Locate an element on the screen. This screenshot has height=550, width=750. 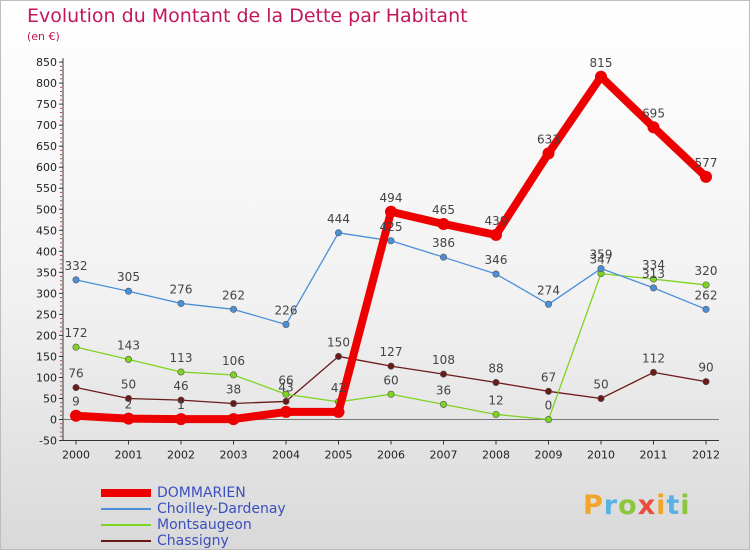
legend-item: Chassigny is located at coordinates (193, 541).